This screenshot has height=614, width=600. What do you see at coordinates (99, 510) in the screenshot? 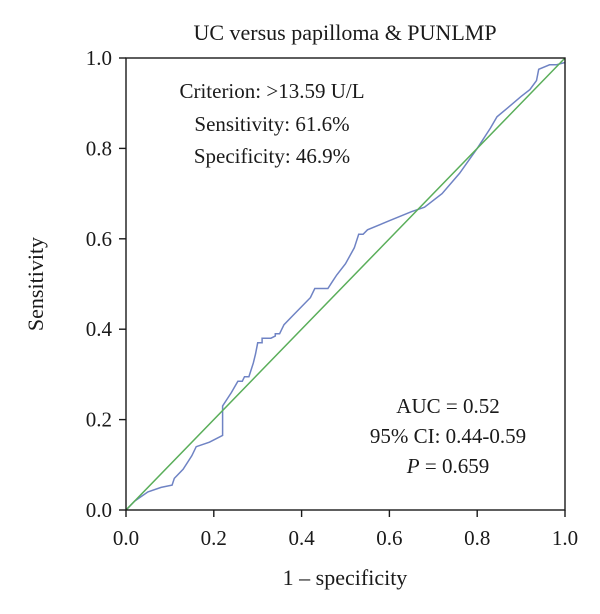
I see `y-tick-label: 0.0` at bounding box center [99, 510].